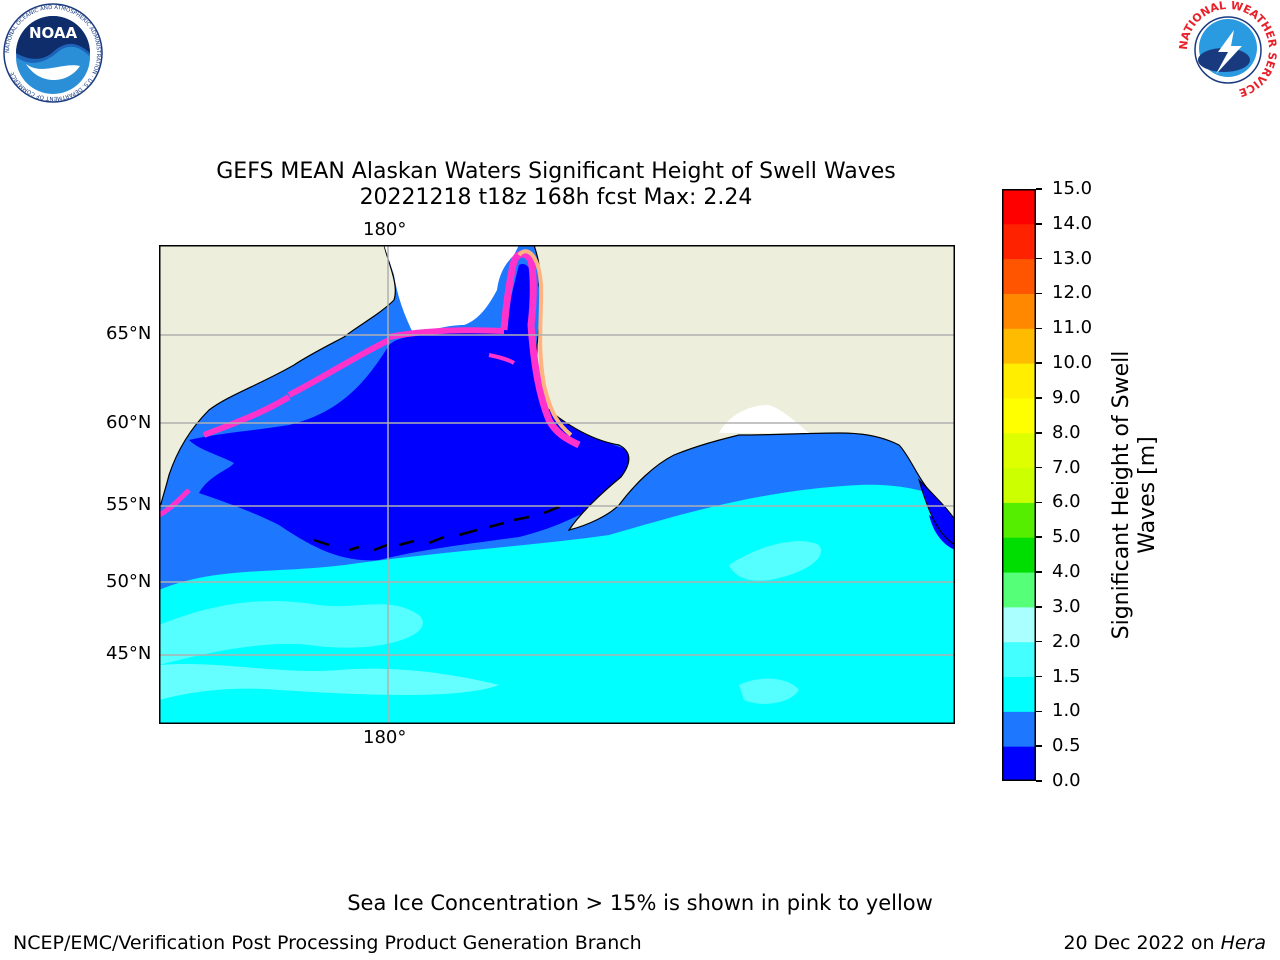 The image size is (1280, 960). I want to click on lat-label-65: 65°N, so click(129, 333).